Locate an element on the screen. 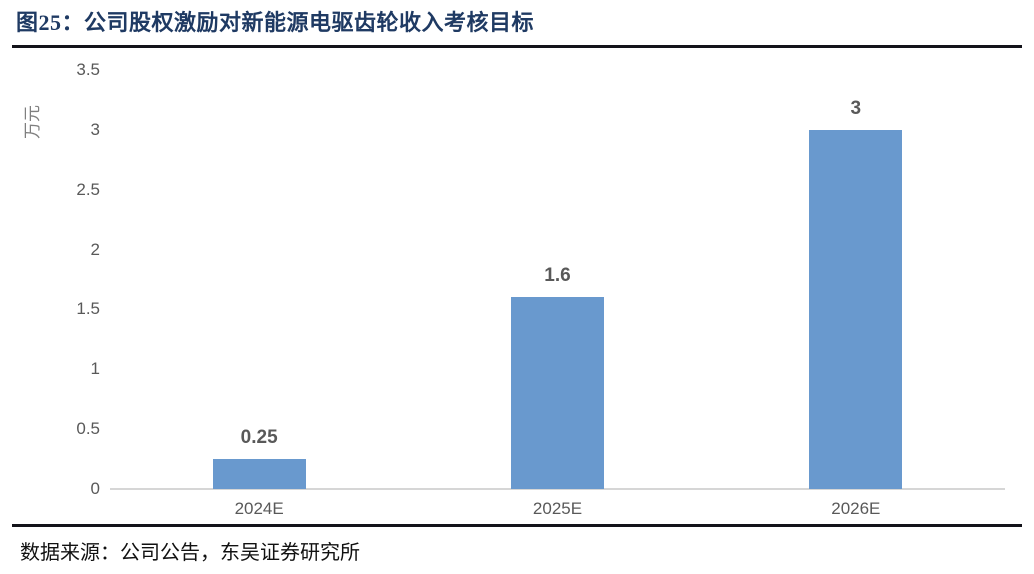 The width and height of the screenshot is (1034, 574). y-axis-tick-label: 2.5 is located at coordinates (88, 189).